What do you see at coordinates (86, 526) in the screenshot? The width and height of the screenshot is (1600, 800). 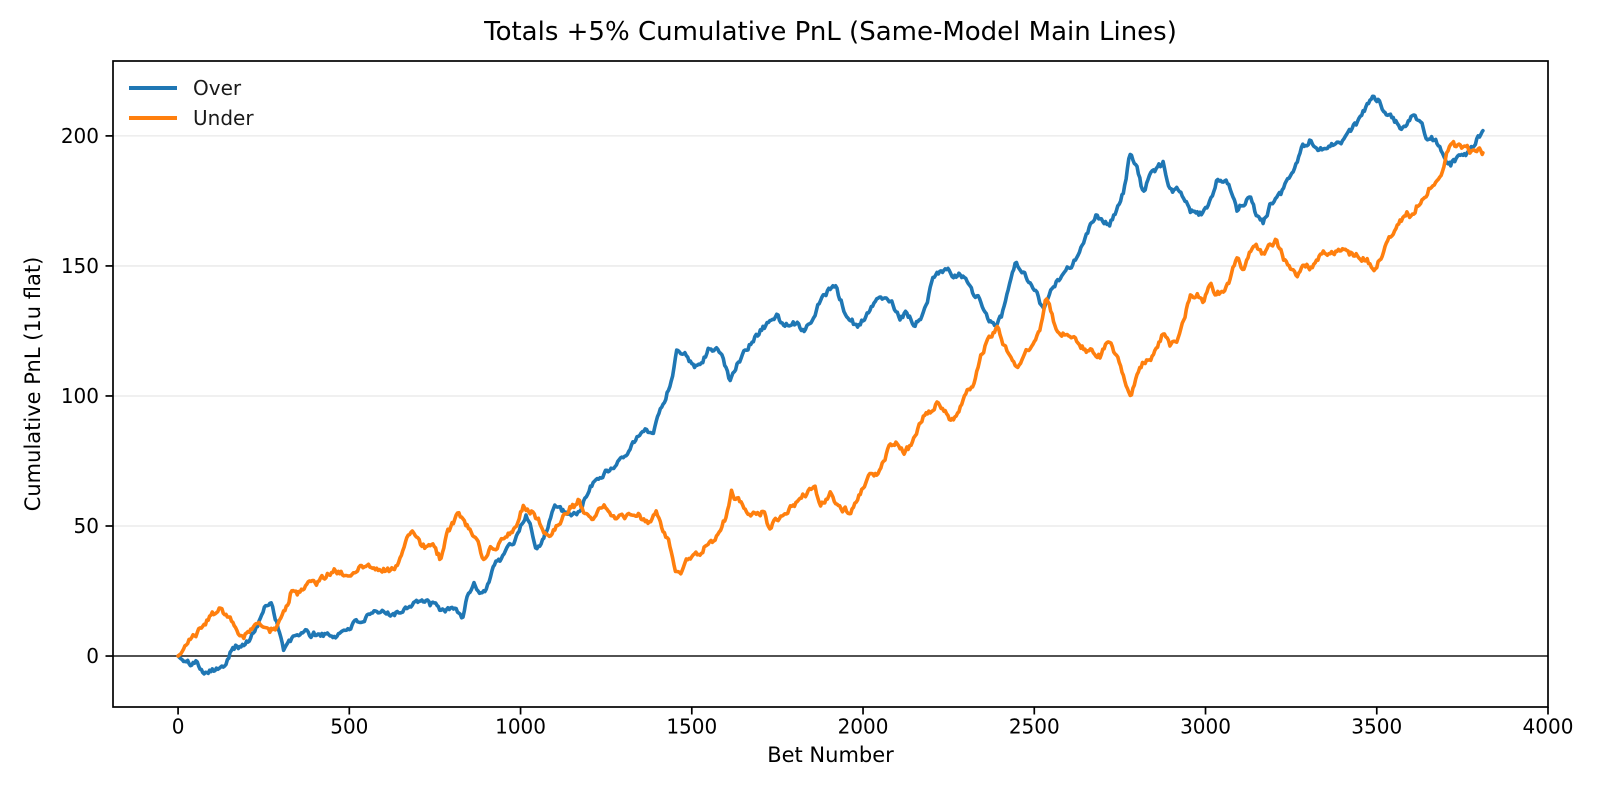 I see `y-tick-label: 50` at bounding box center [86, 526].